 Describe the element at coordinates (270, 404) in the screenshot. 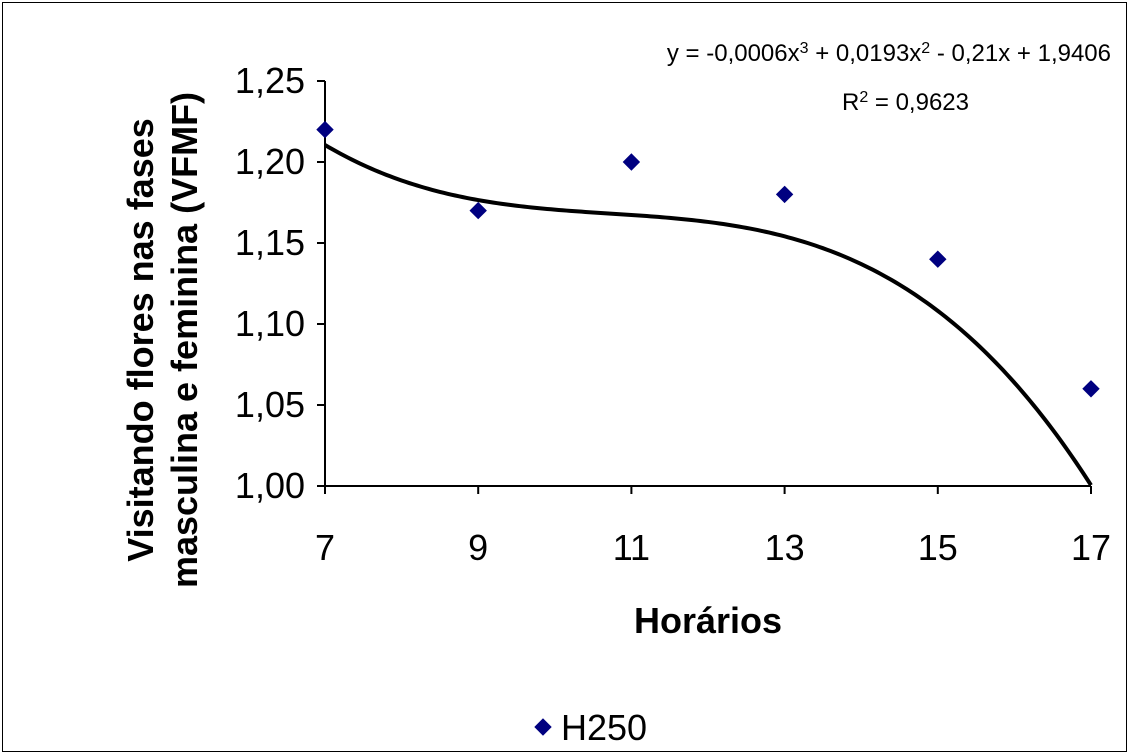

I see `y-tick-label: 1,05` at that location.